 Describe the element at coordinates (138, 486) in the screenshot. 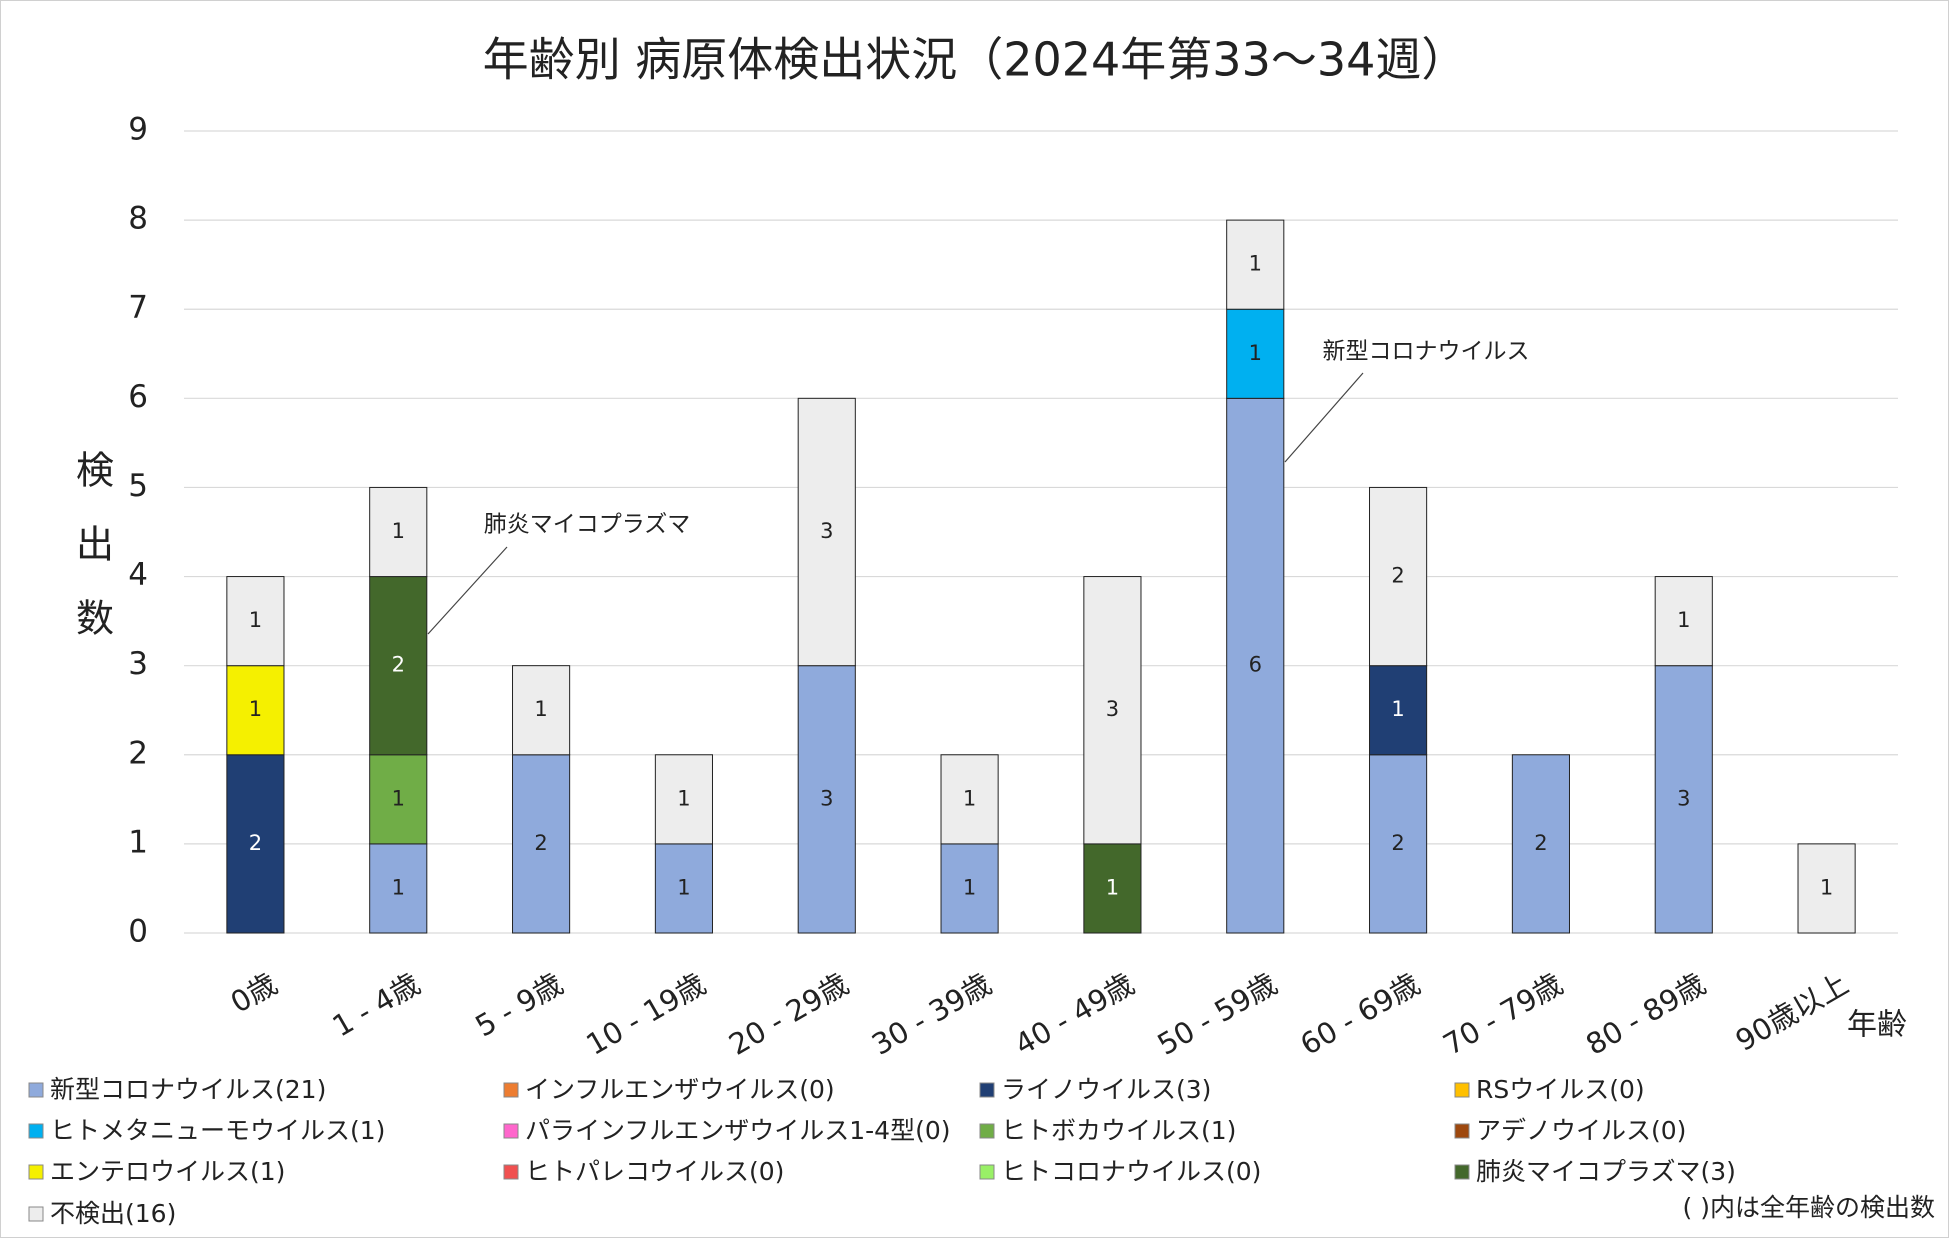

I see `y-tick-label: 5` at that location.